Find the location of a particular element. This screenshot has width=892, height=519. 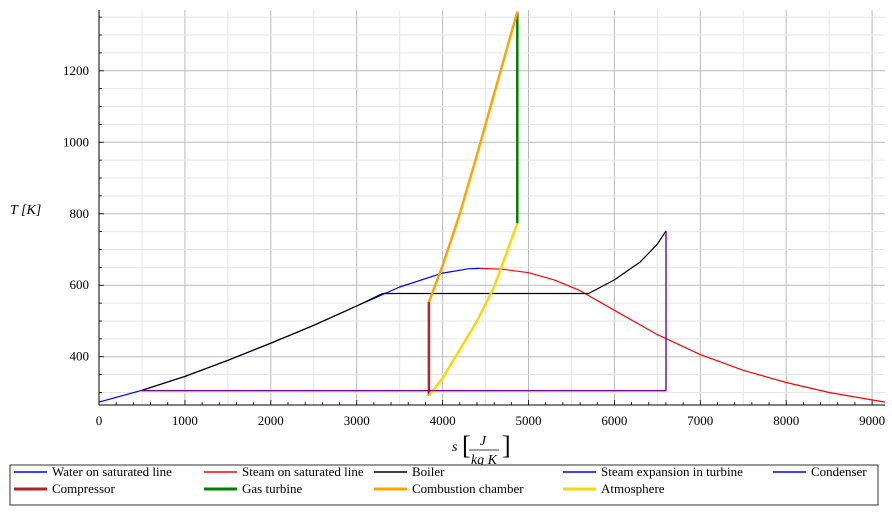

x-axis-label: s [ J kg K ] is located at coordinates (481, 449).